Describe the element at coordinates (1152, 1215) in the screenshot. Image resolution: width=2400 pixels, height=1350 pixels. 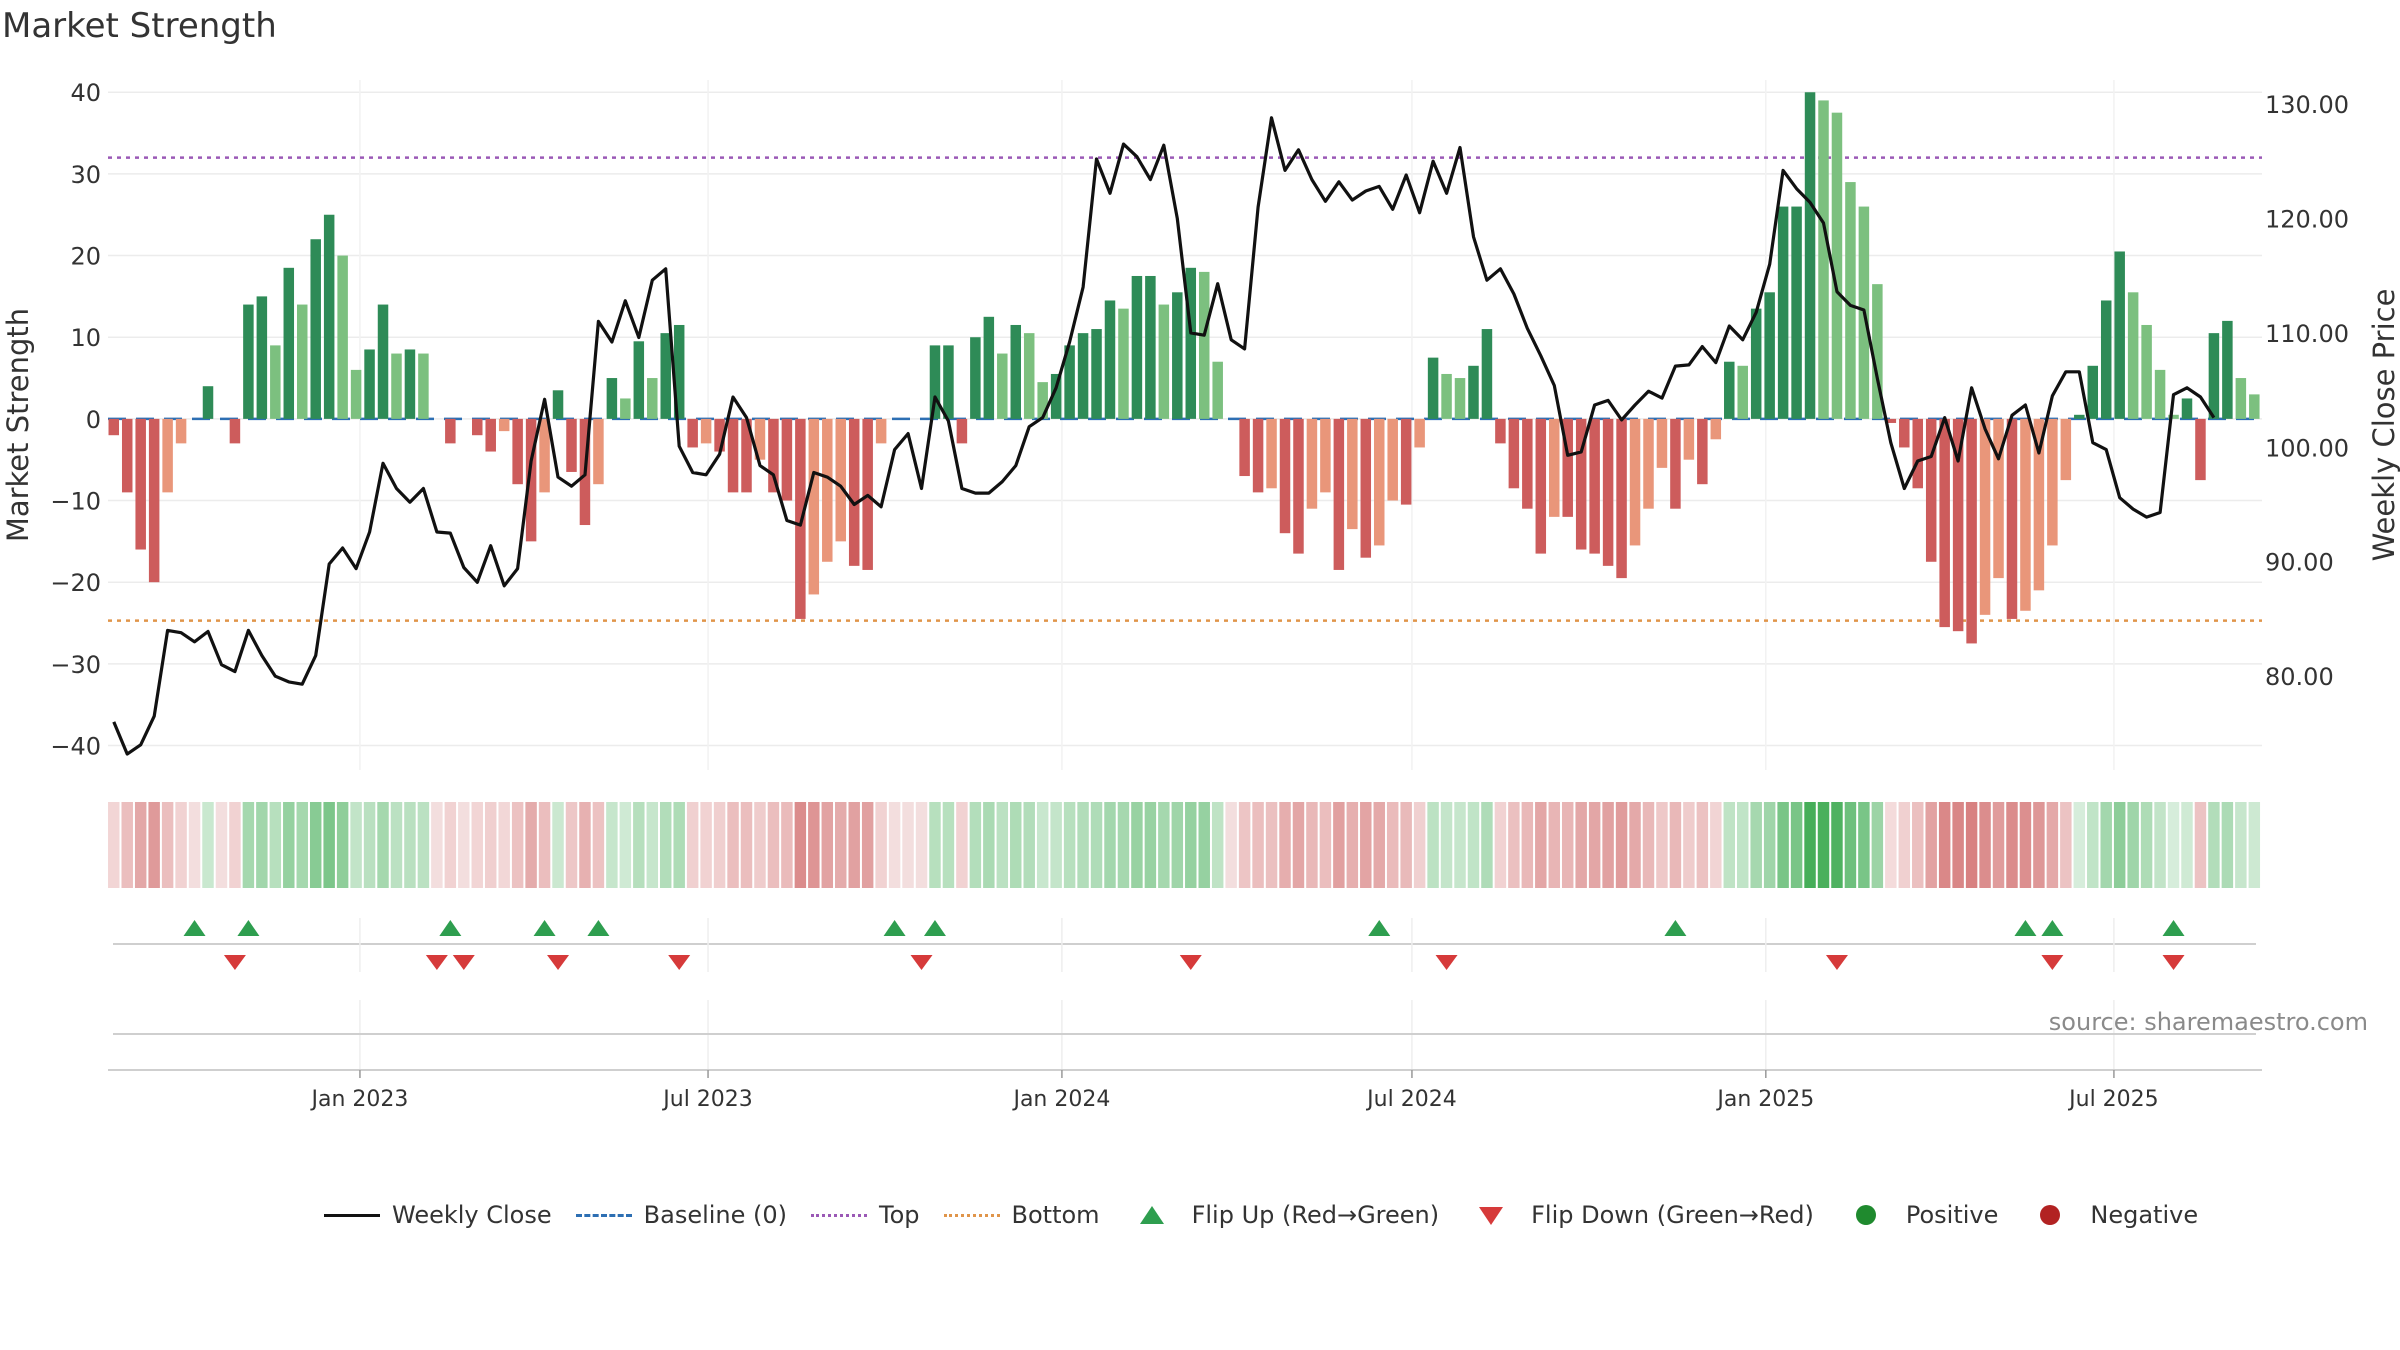
I see `triangle-up-icon` at that location.